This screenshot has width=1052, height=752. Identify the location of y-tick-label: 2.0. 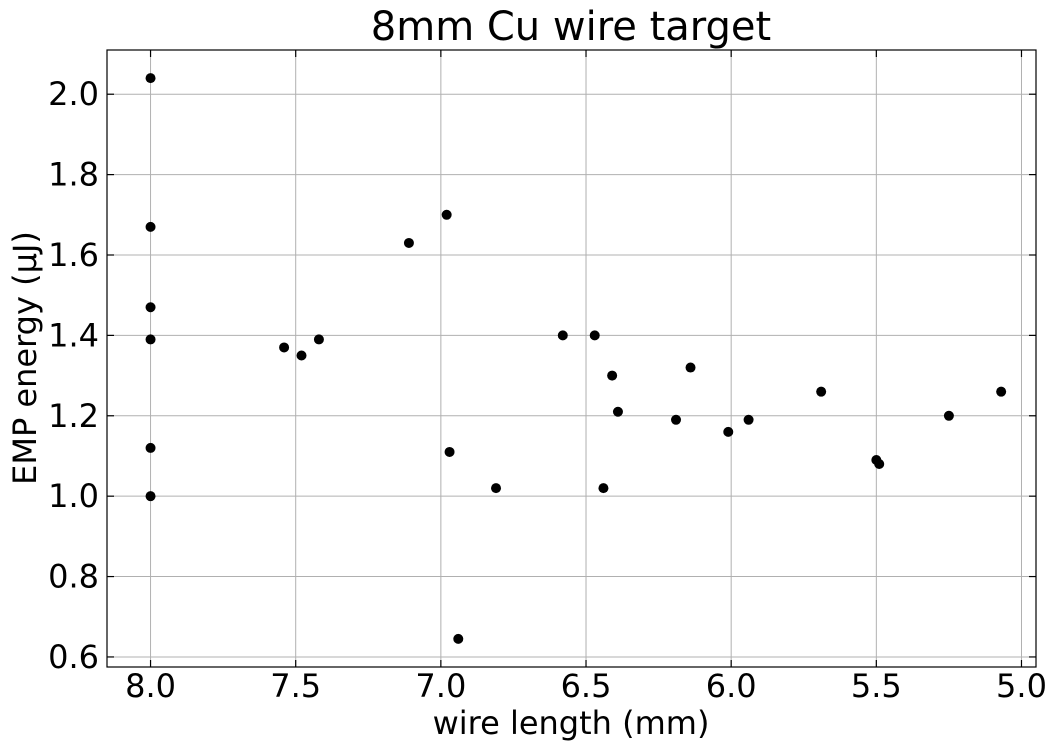
(73, 94).